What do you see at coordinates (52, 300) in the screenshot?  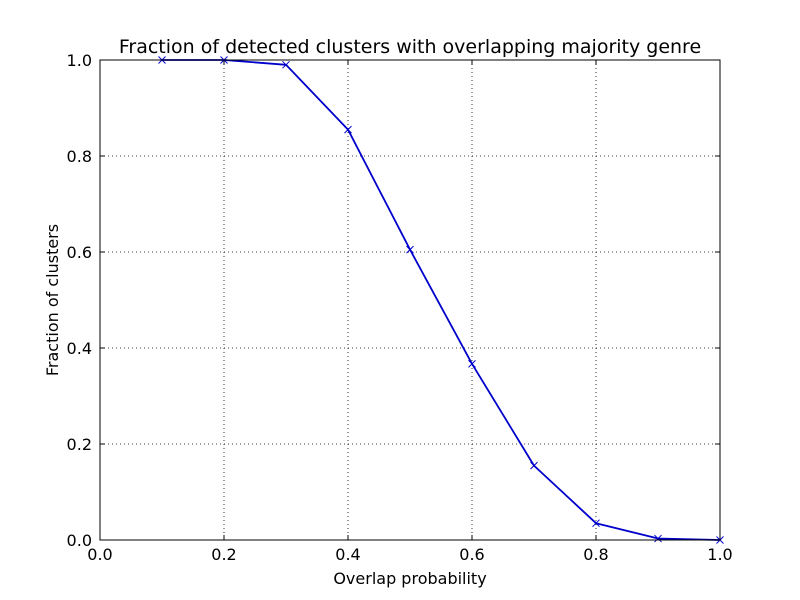 I see `y-axis-label: Fraction of clusters` at bounding box center [52, 300].